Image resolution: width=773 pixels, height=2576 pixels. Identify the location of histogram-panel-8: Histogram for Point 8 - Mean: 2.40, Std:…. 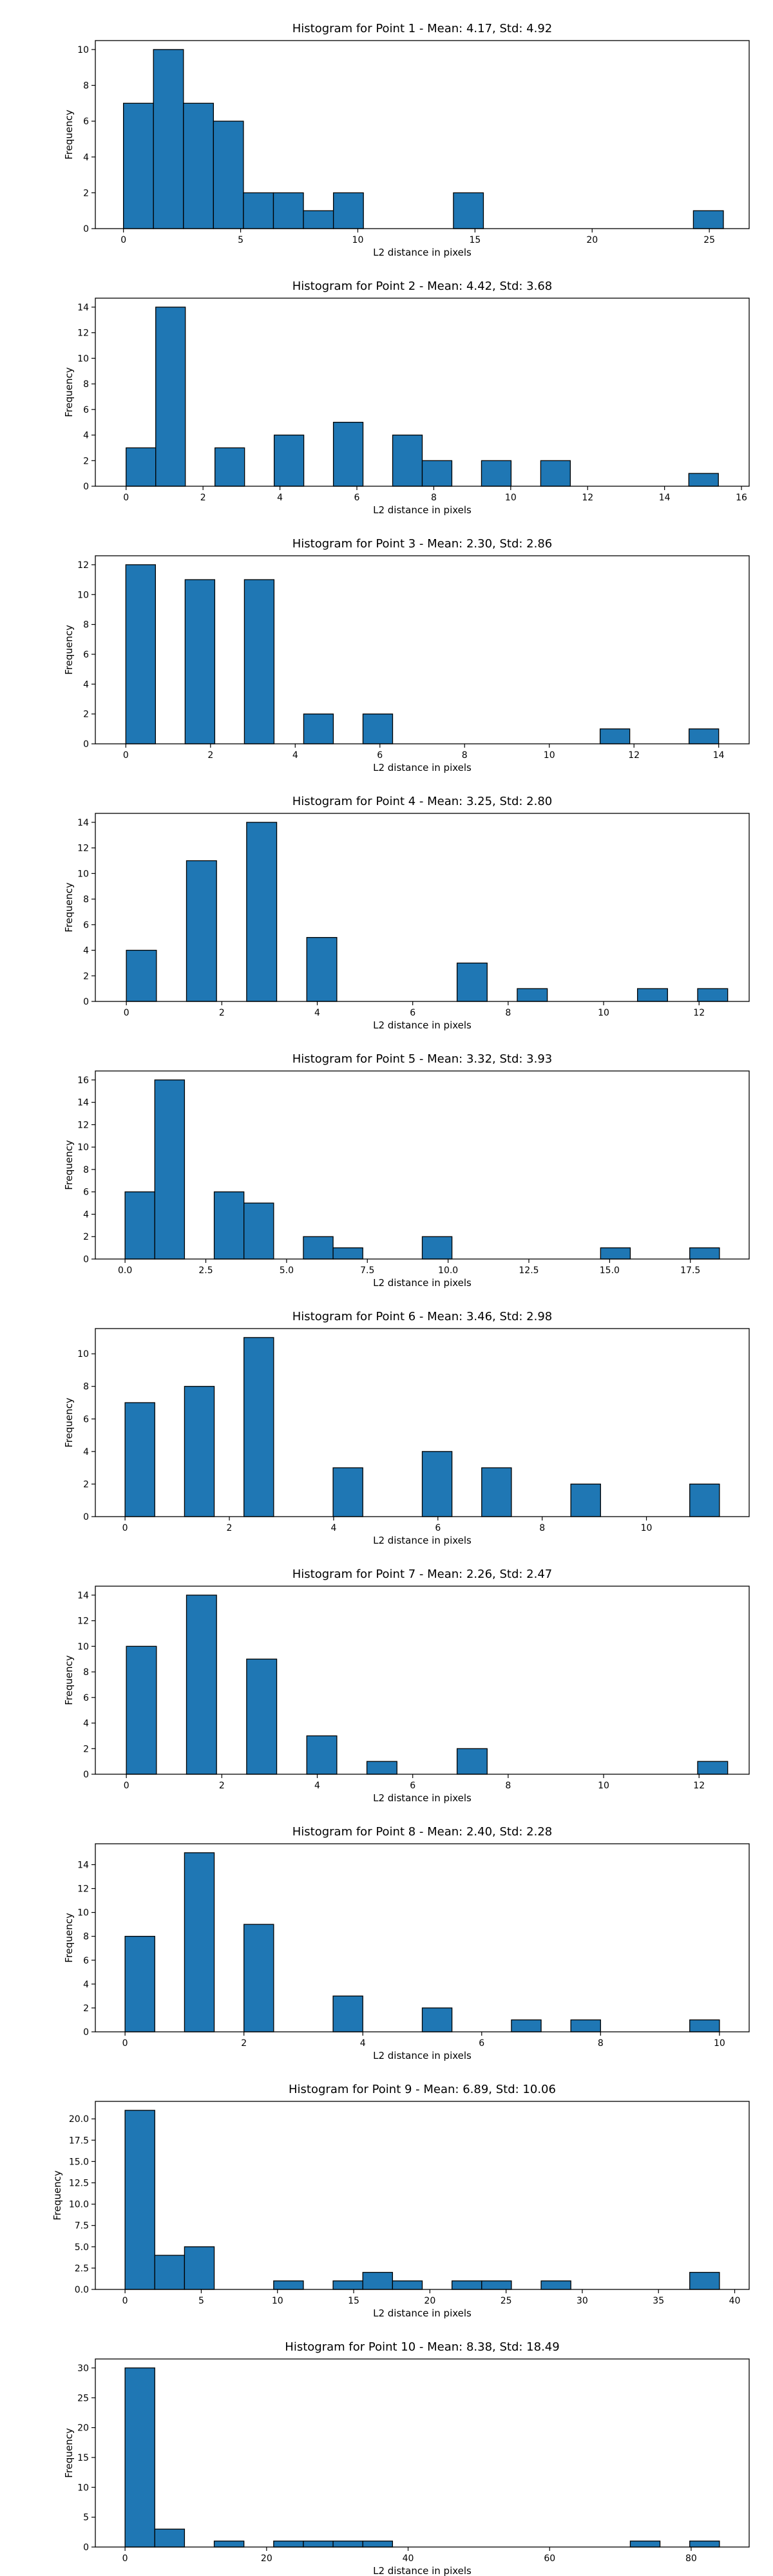
(386, 1932).